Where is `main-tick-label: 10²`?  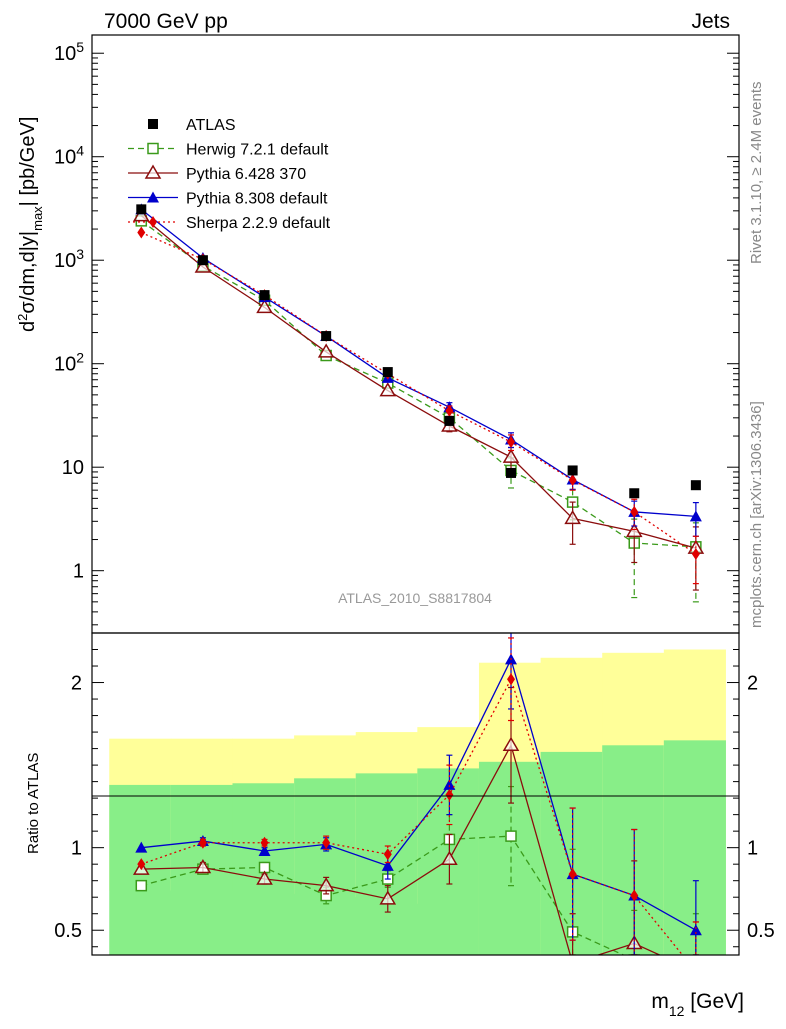
main-tick-label: 10² is located at coordinates (69, 363).